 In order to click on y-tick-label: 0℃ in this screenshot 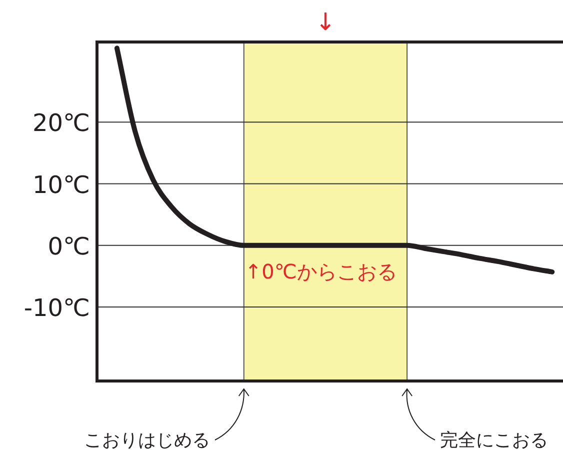, I will do `click(69, 246)`.